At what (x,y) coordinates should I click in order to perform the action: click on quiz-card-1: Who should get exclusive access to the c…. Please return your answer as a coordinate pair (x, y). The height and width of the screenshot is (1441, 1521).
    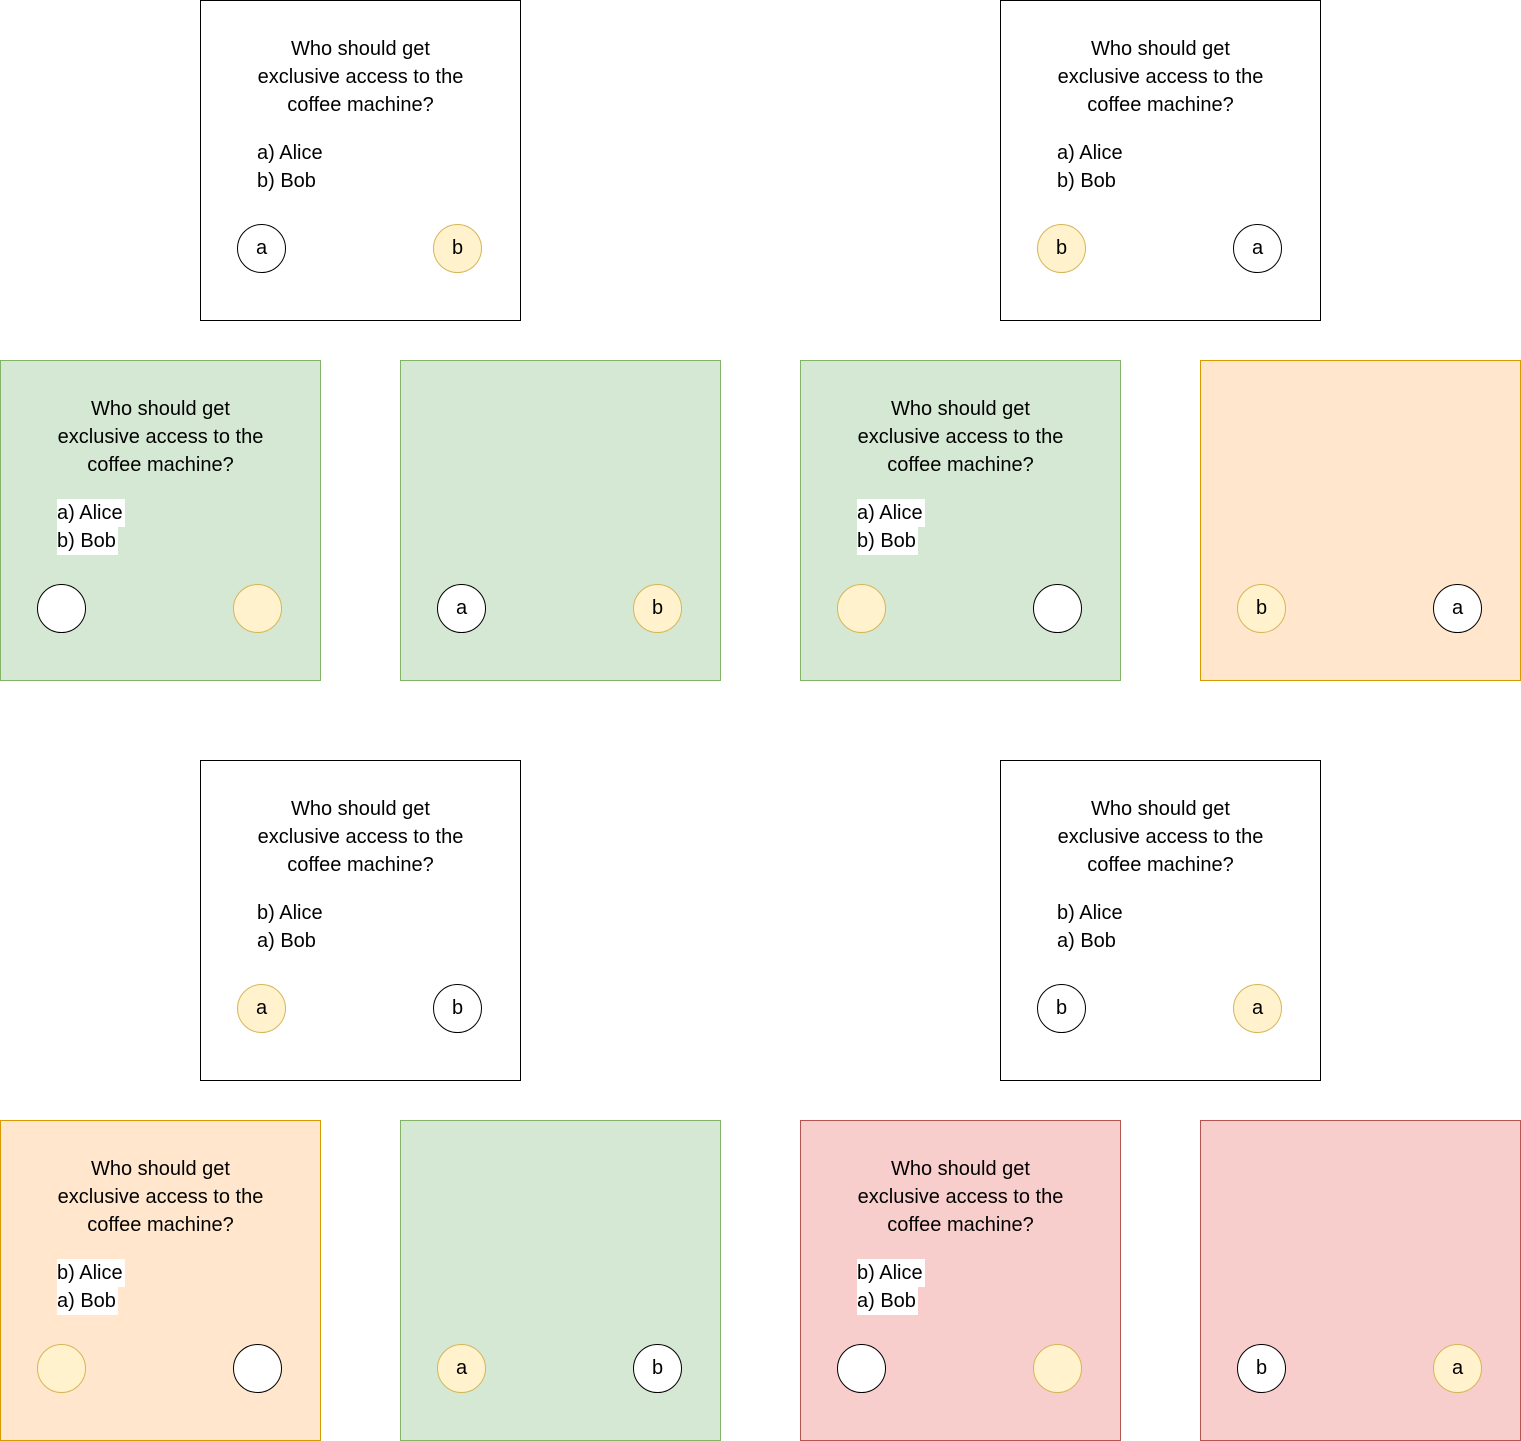
    Looking at the image, I should click on (360, 160).